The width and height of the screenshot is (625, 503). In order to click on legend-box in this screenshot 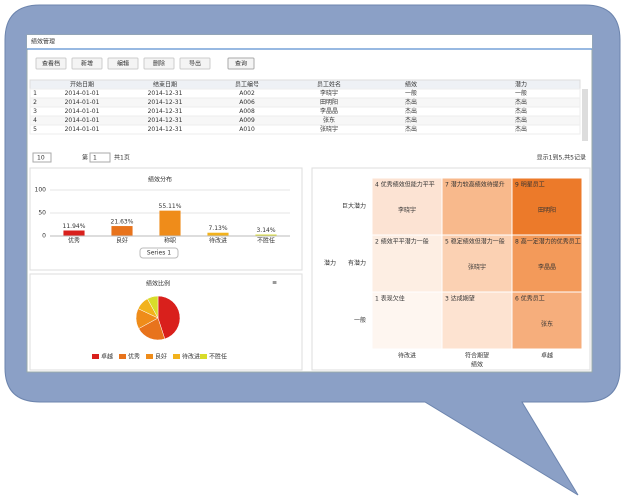, I will do `click(159, 253)`.